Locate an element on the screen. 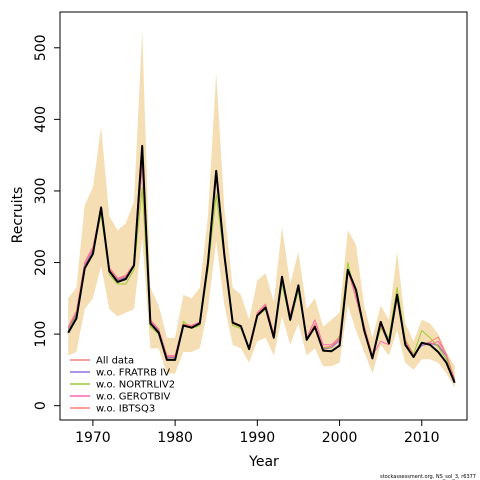 This screenshot has width=480, height=480. credit-text: stockassessment.org, NS_sol_3, r6377 is located at coordinates (428, 477).